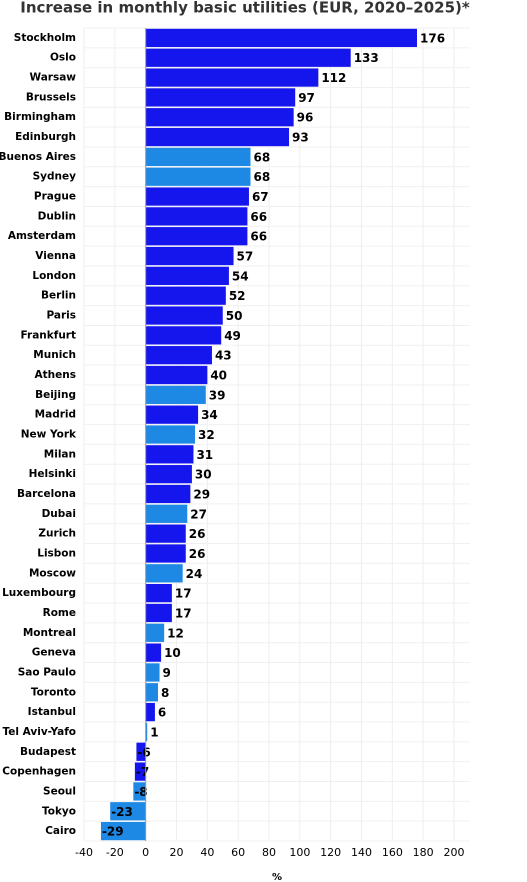 The height and width of the screenshot is (882, 527). Describe the element at coordinates (300, 138) in the screenshot. I see `value-label: 93` at that location.